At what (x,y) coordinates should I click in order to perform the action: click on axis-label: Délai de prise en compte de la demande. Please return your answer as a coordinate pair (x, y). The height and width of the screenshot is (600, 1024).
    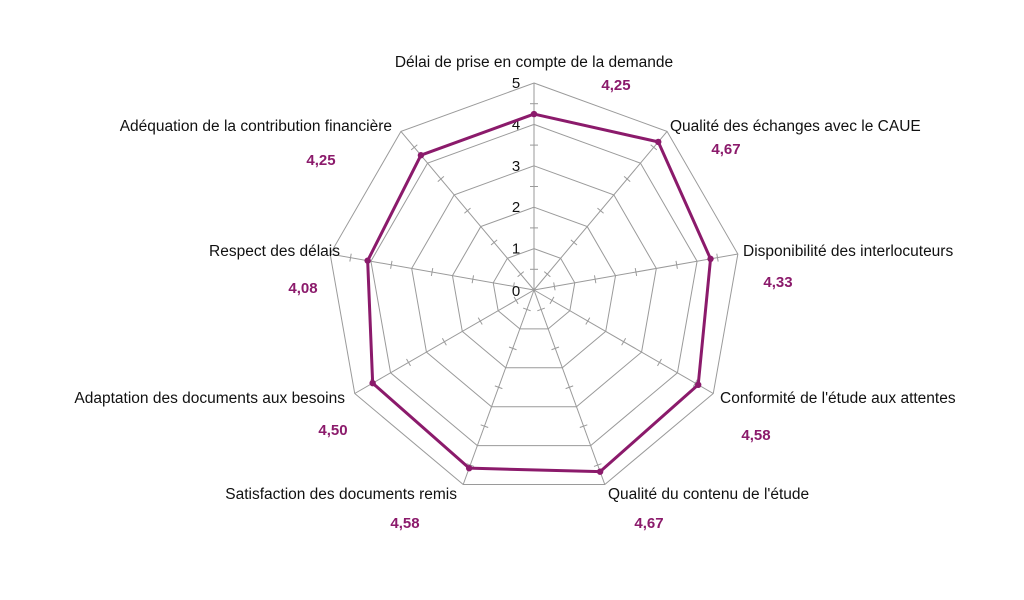
    Looking at the image, I should click on (534, 62).